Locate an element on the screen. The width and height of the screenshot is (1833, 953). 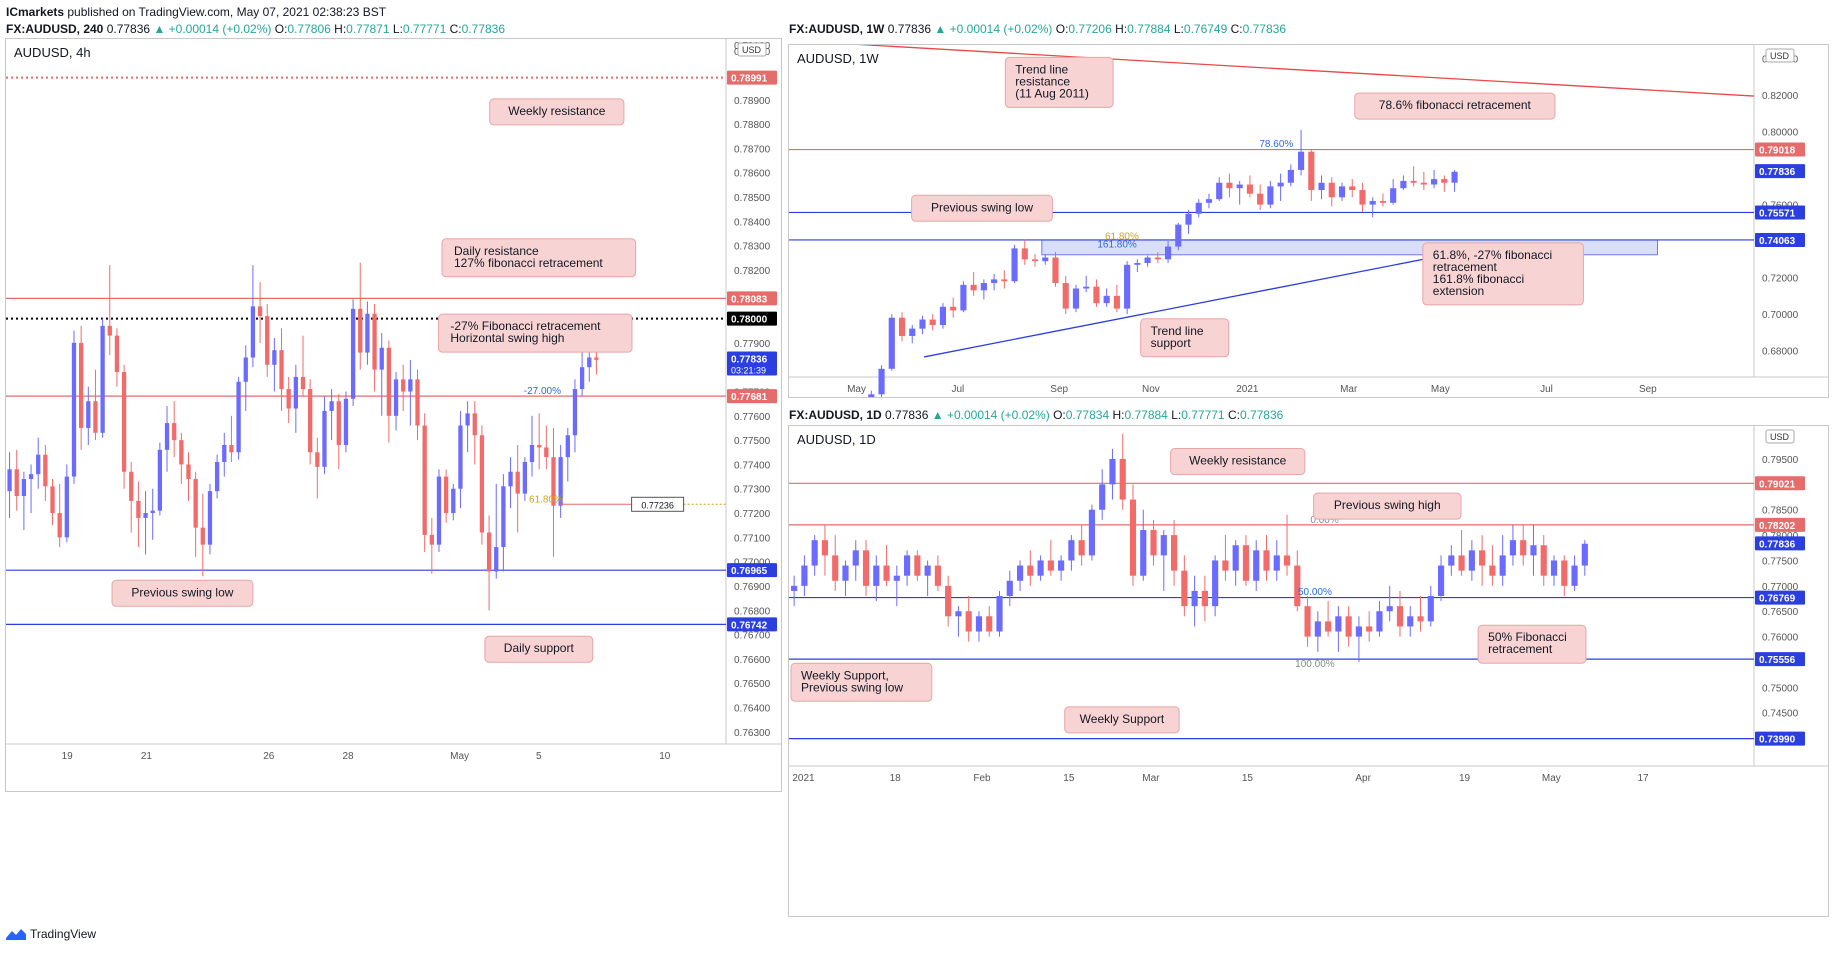
ohlc-key: L: is located at coordinates (1178, 29).